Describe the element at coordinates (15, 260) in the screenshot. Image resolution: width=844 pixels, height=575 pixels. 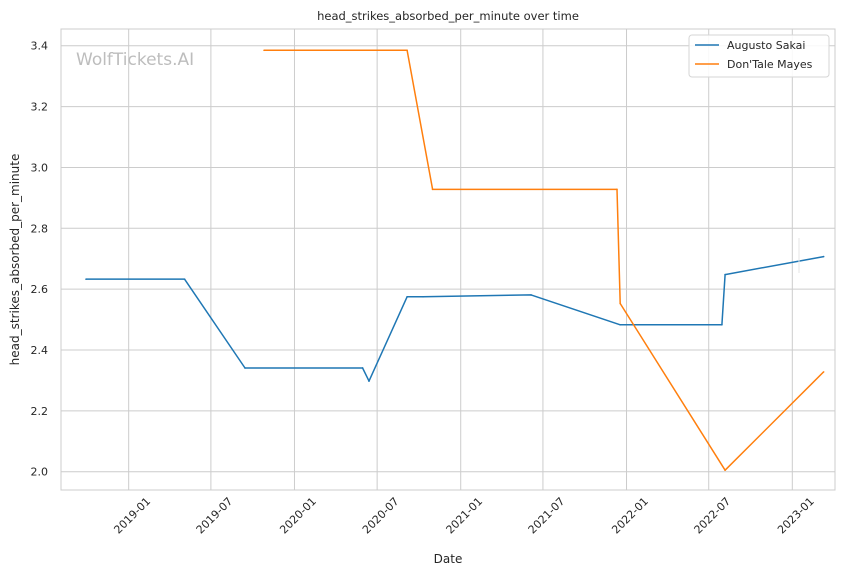
I see `y-axis-label: head_strikes_absorbed_per_minute` at that location.